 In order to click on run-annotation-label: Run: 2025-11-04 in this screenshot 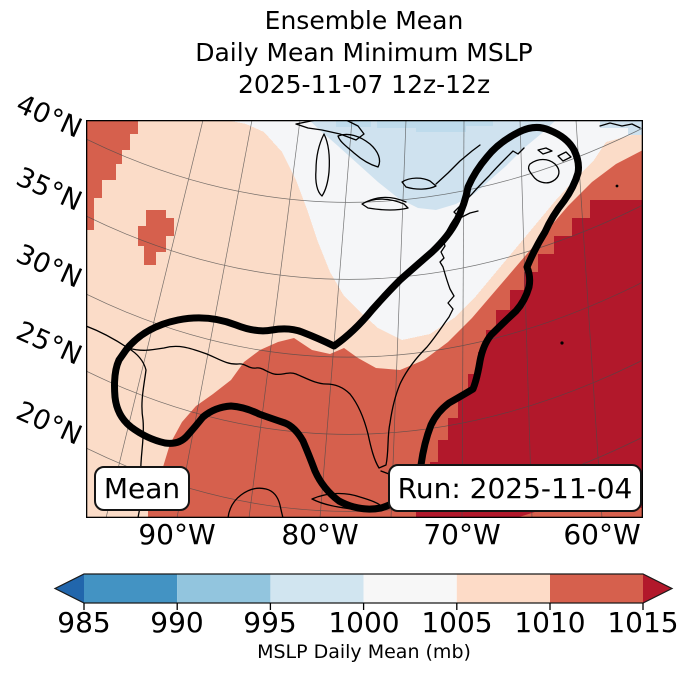, I will do `click(515, 488)`.